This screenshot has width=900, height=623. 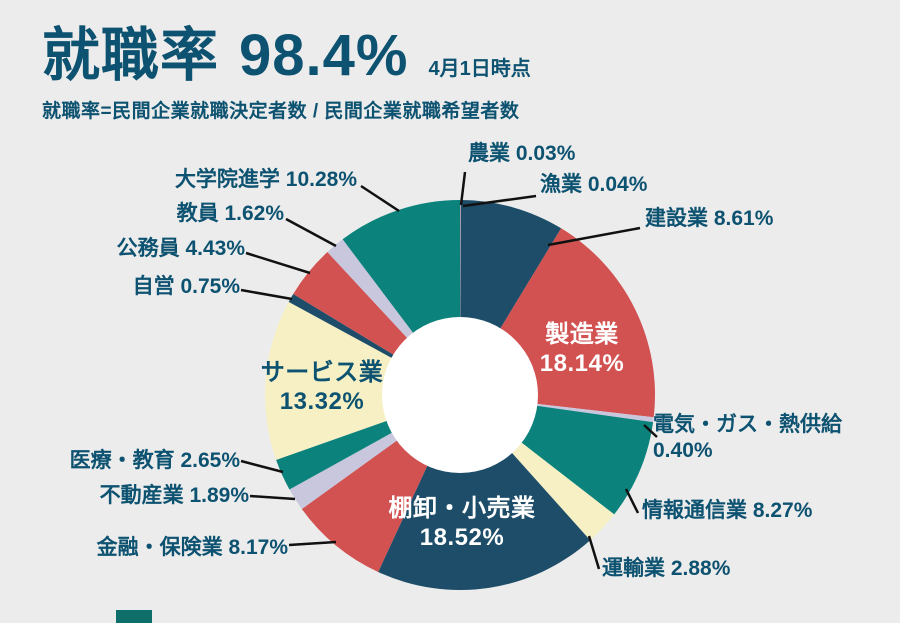 I want to click on label-self-employed: 自営 0.75%, so click(x=186, y=286).